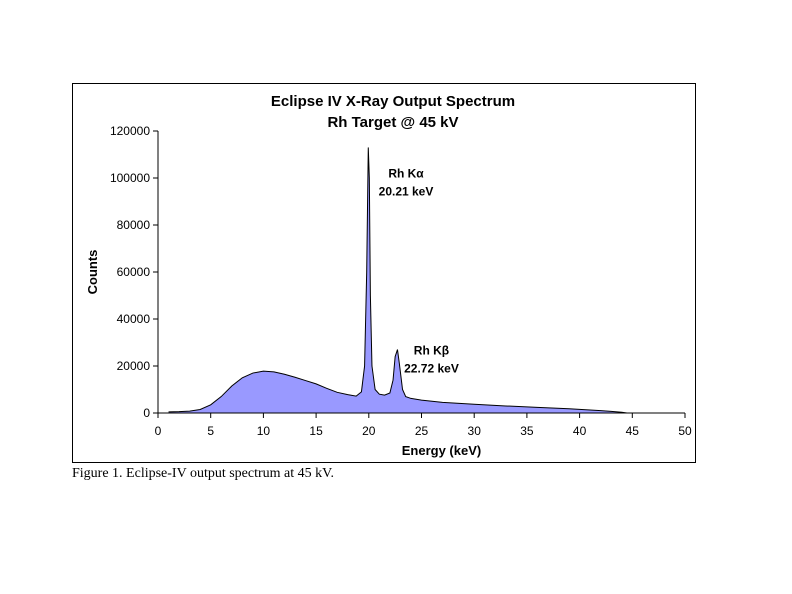  Describe the element at coordinates (431, 369) in the screenshot. I see `peak-label-2-line-2: 22.72 keV` at that location.